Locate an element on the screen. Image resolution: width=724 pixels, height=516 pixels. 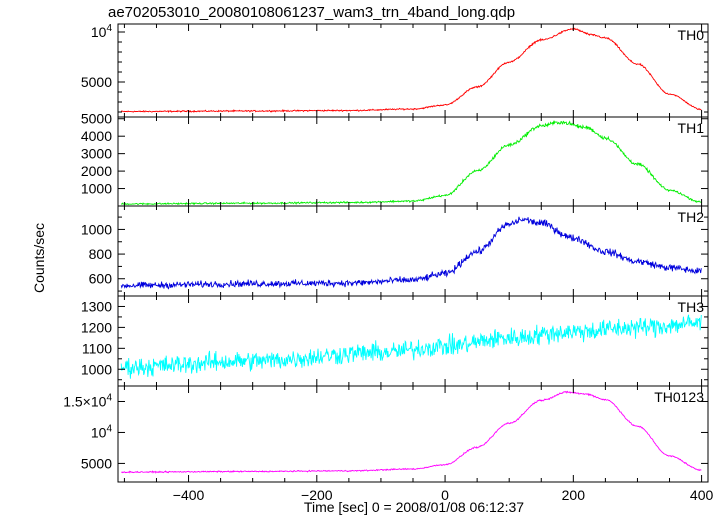
y-tick-label-th3: 1100 is located at coordinates (97, 348).